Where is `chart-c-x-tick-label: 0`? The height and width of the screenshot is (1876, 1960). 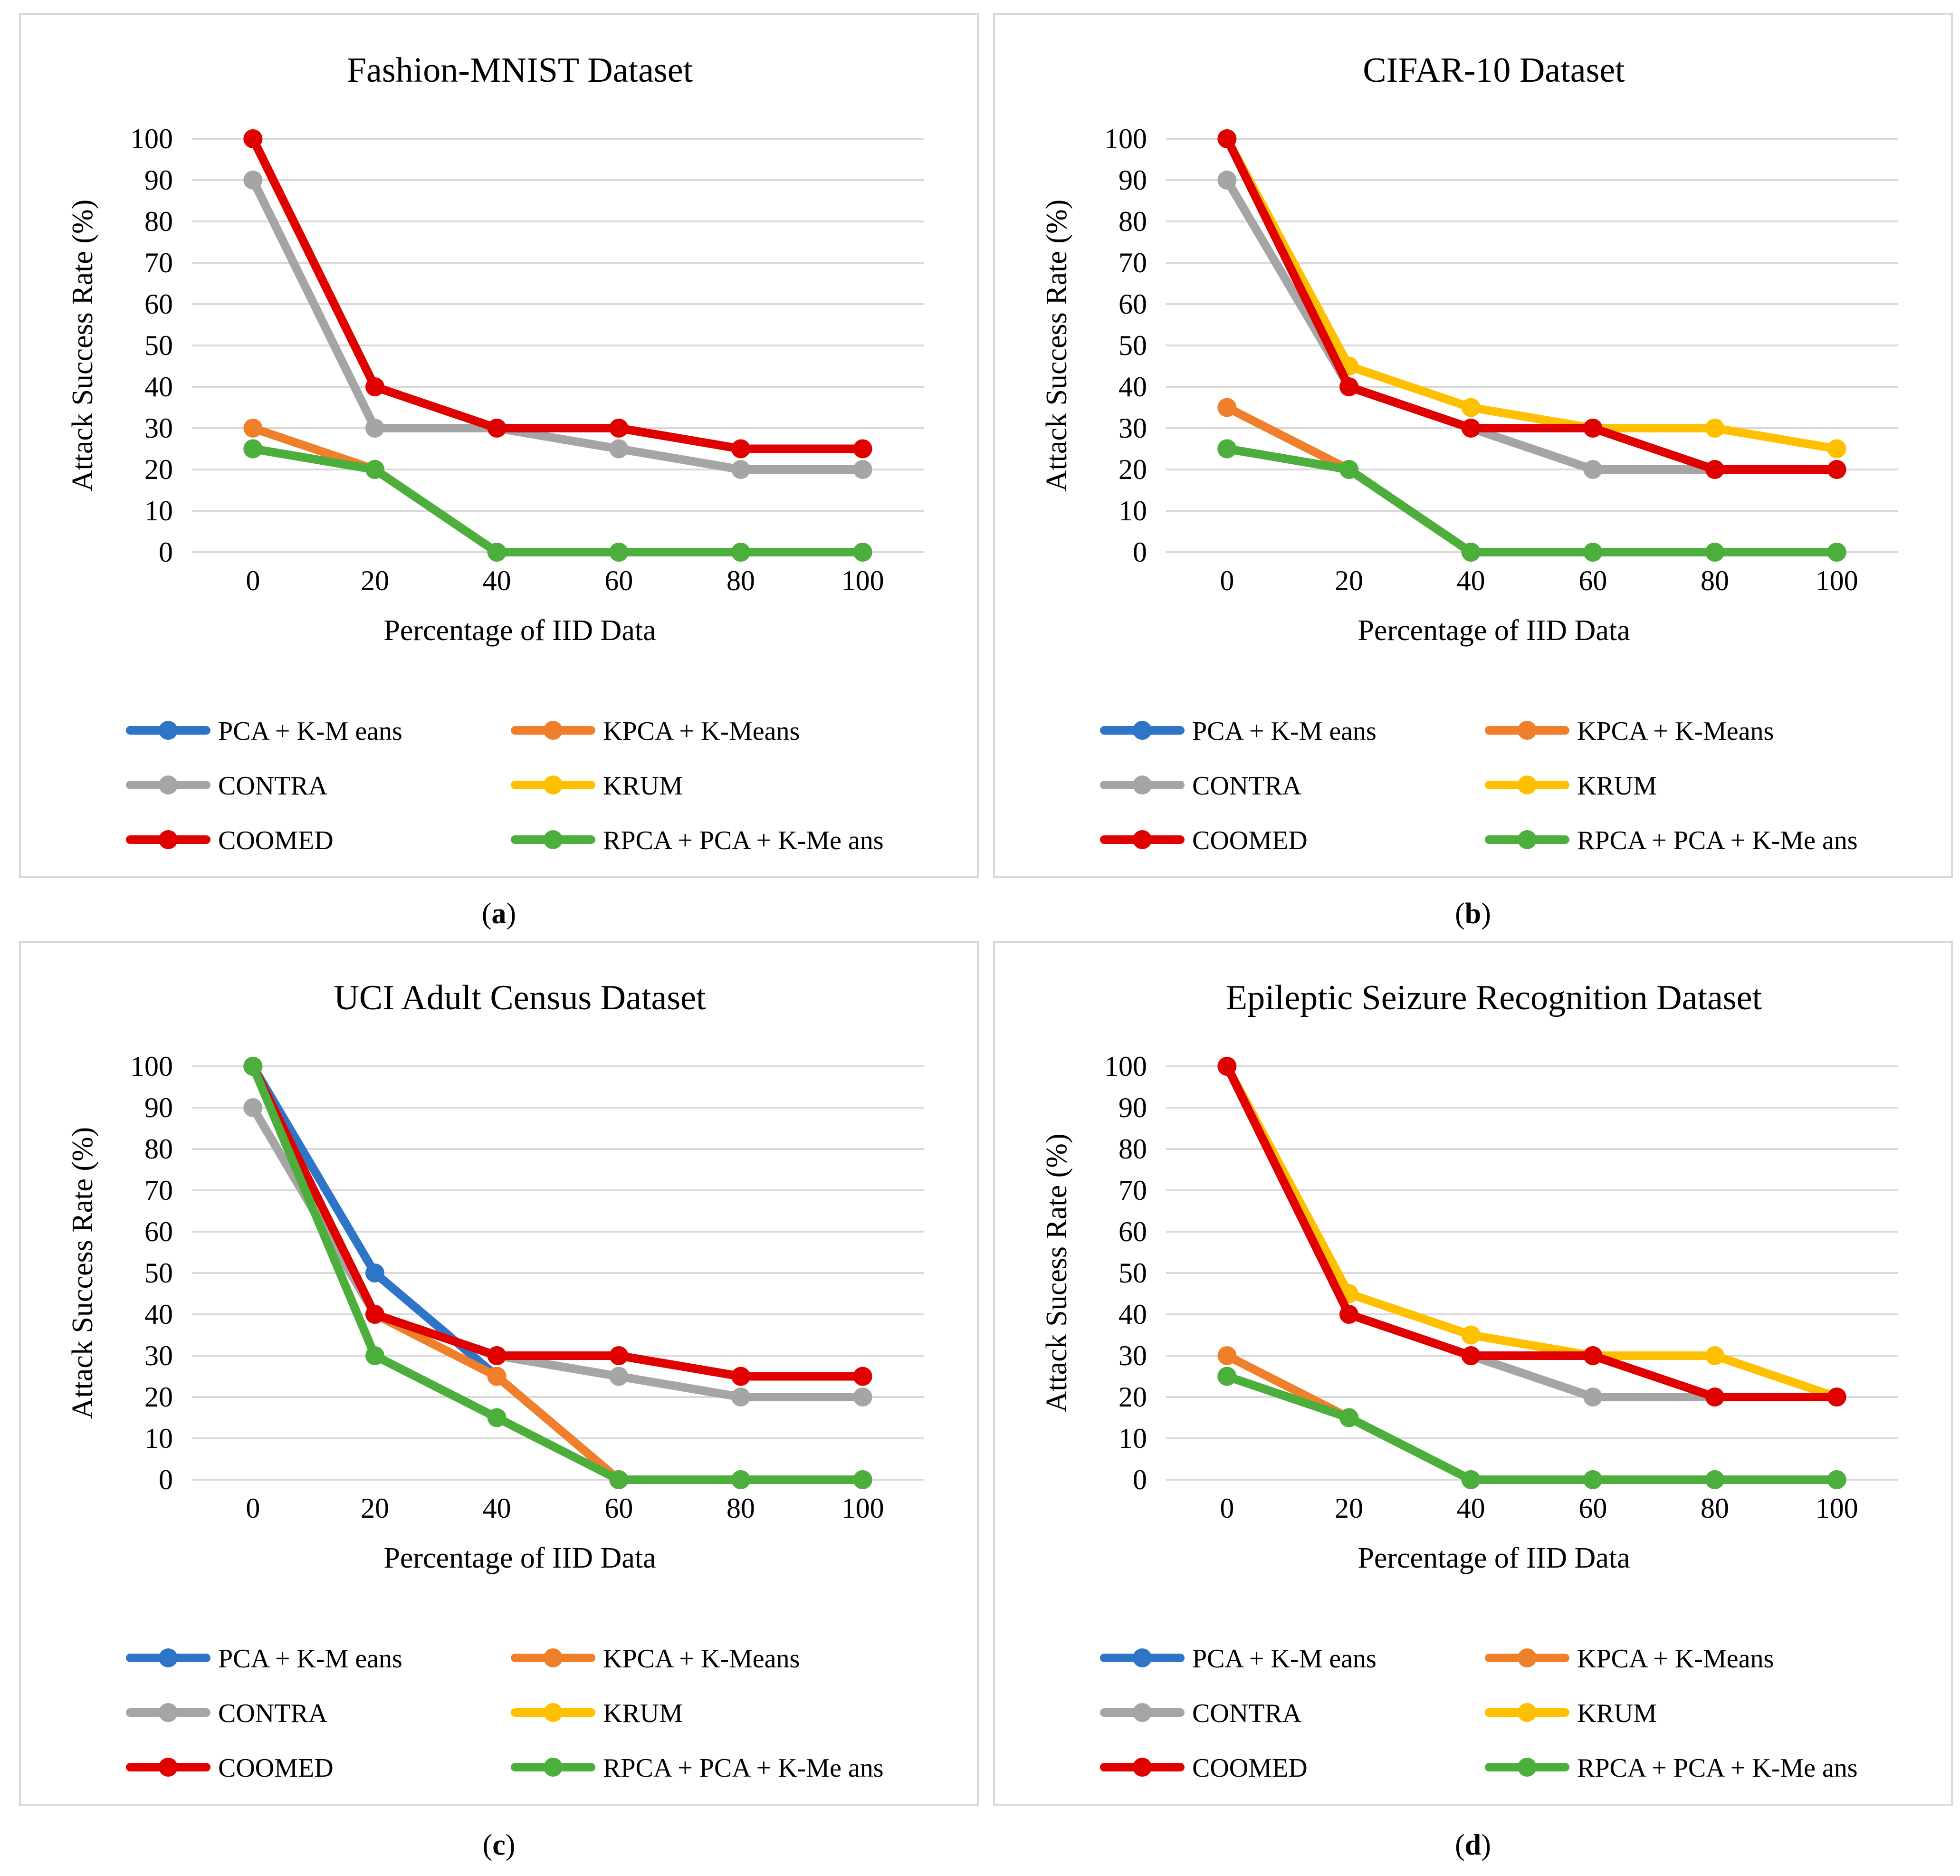 chart-c-x-tick-label: 0 is located at coordinates (253, 1509).